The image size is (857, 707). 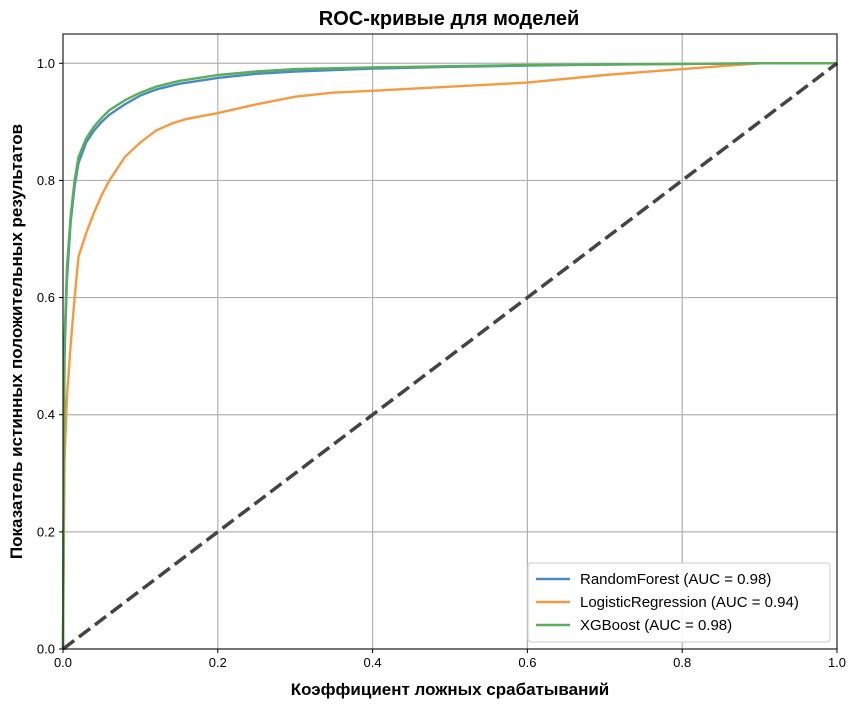 I want to click on x-tick-label: 0.6, so click(x=527, y=662).